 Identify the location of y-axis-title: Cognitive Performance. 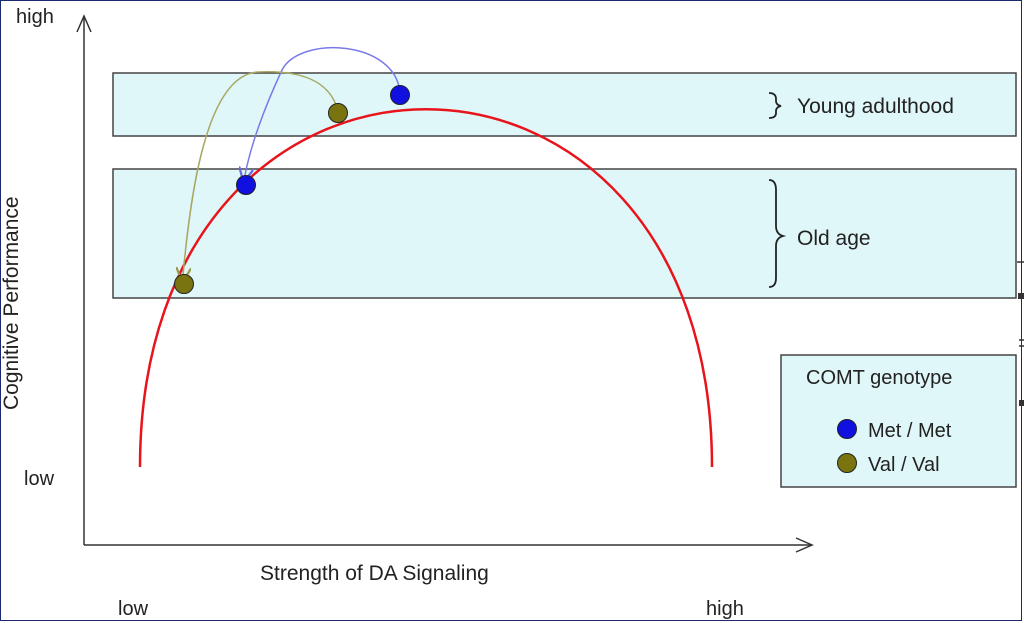
(11, 303).